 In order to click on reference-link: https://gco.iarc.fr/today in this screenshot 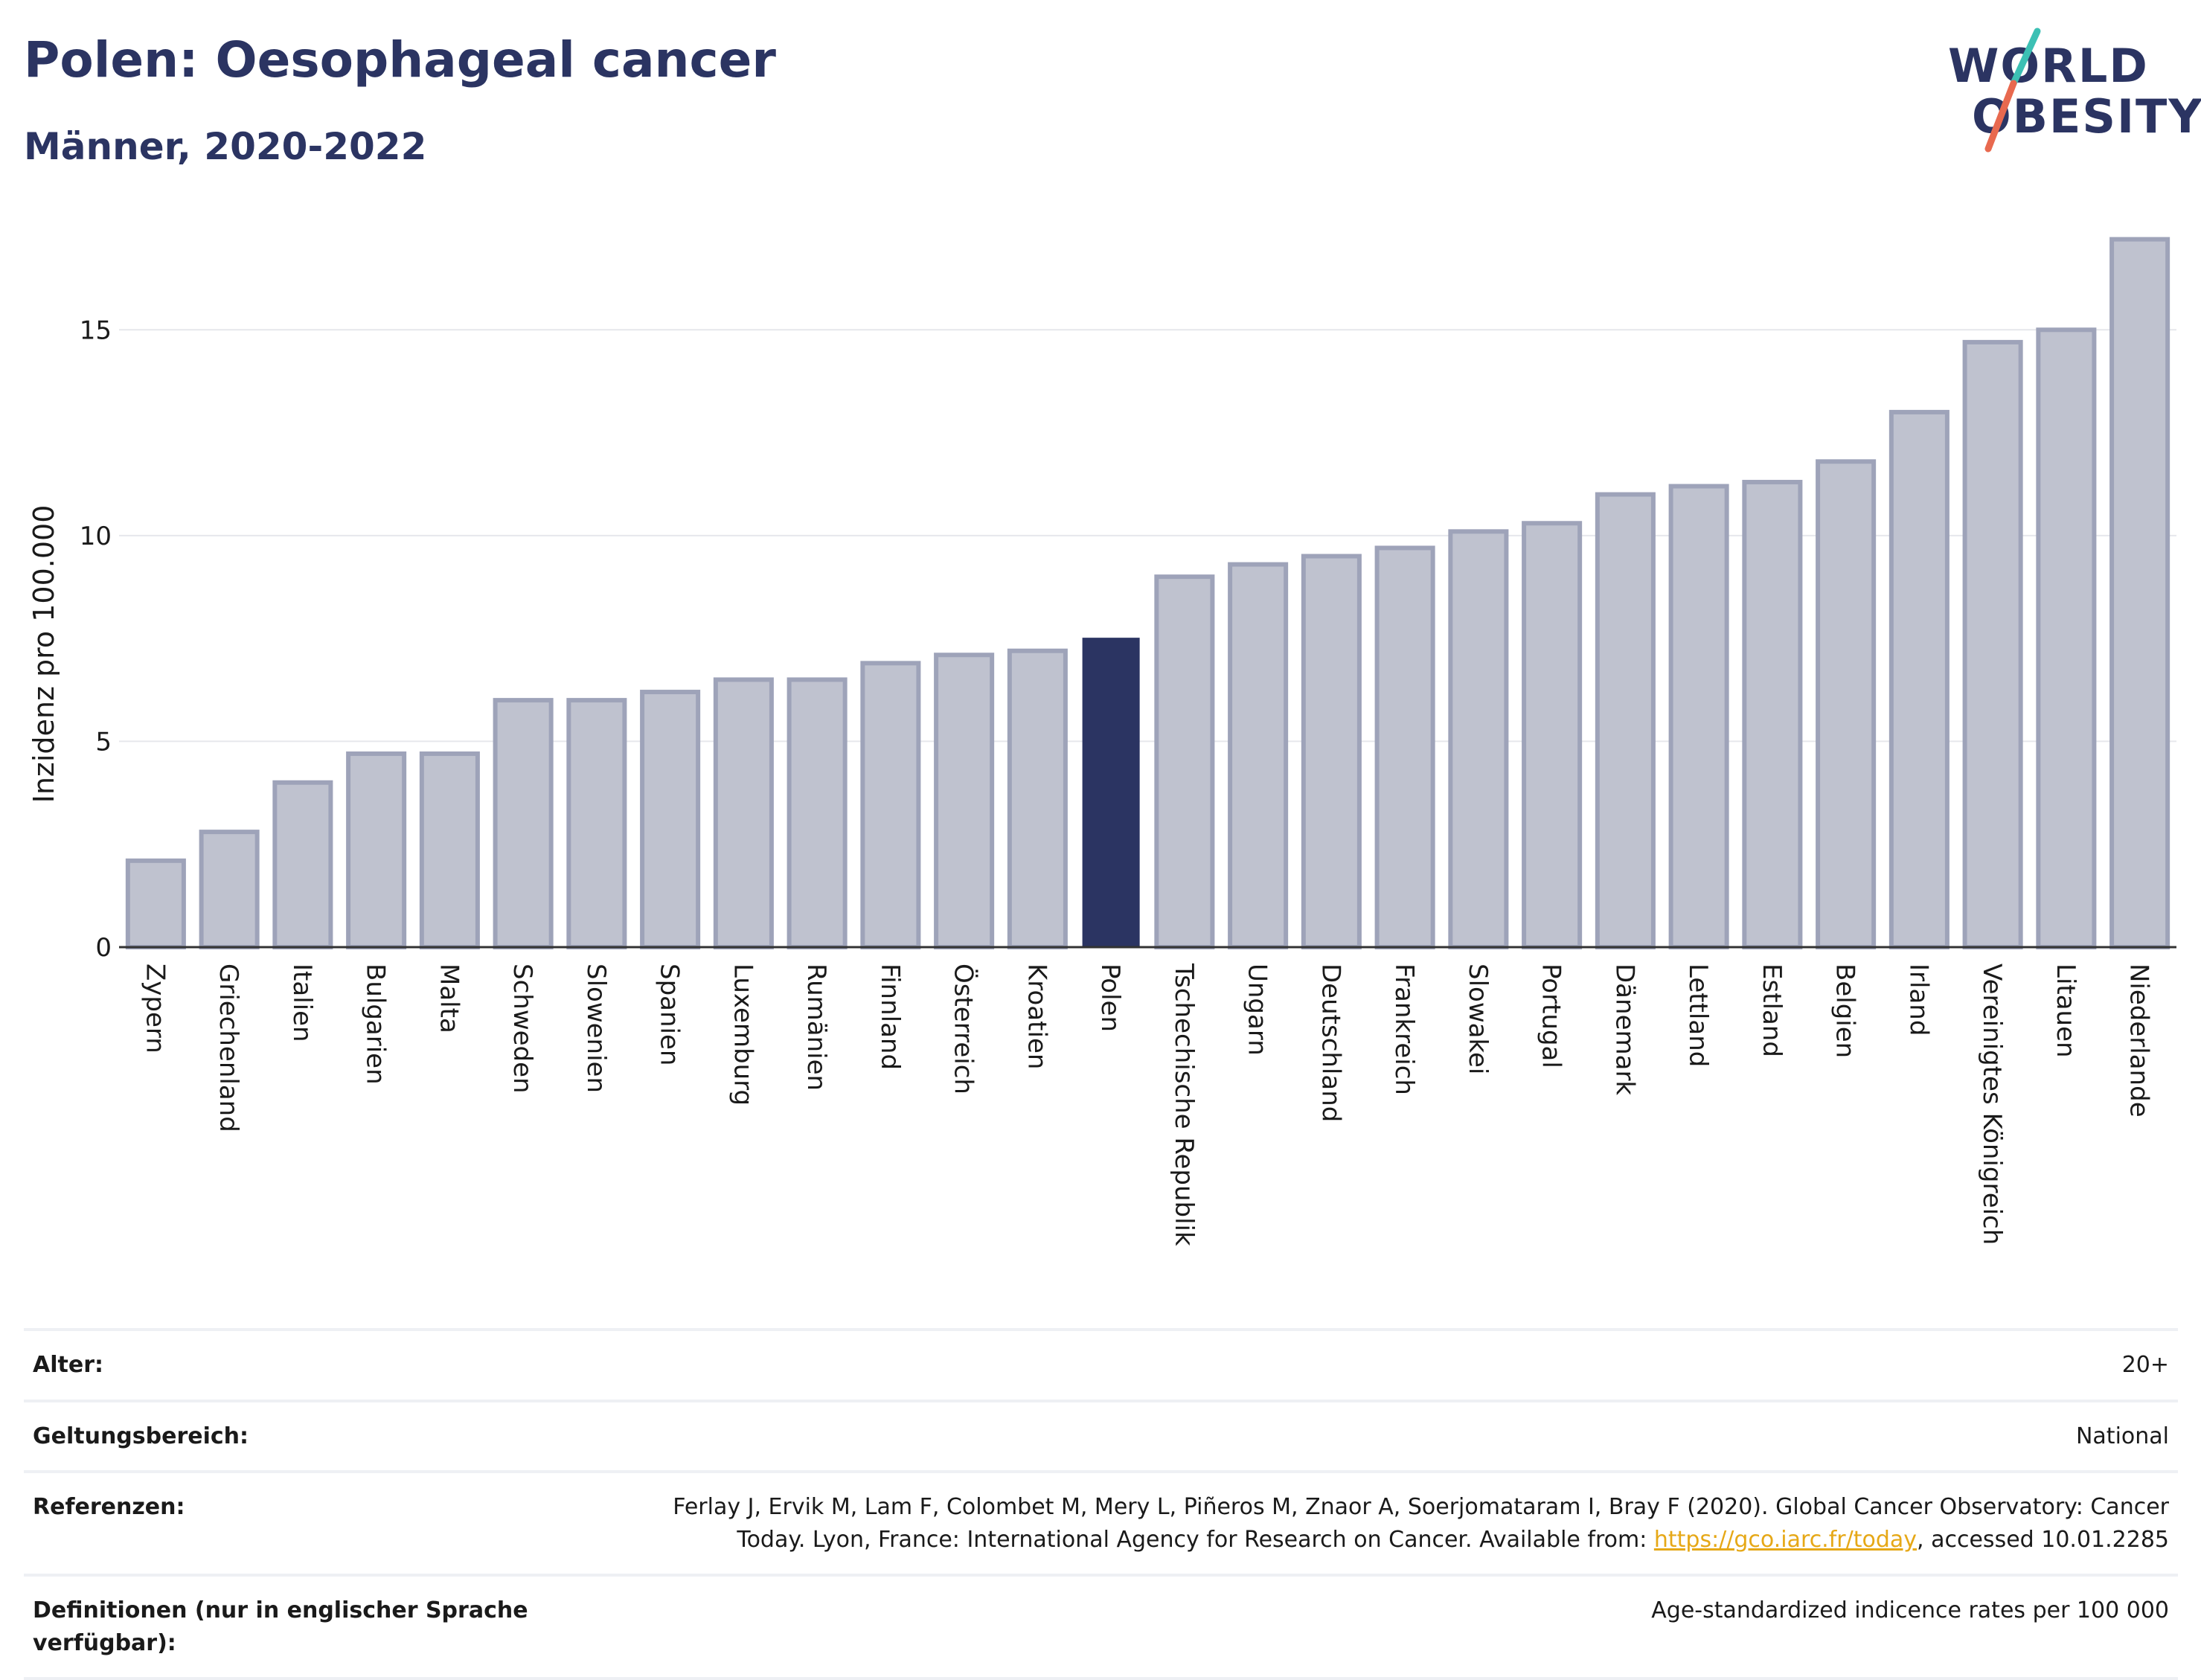, I will do `click(1785, 1540)`.